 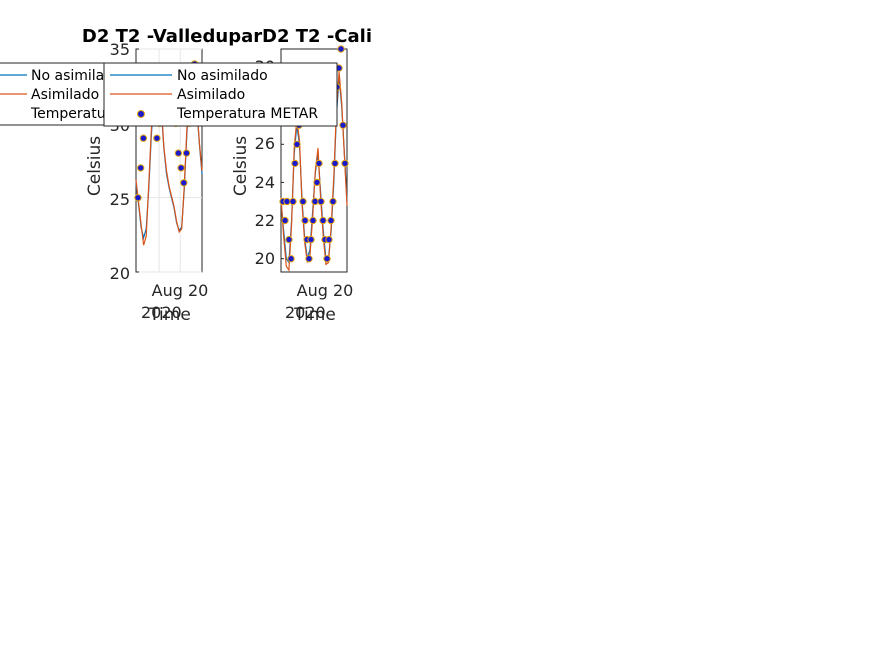 I want to click on x-axis-label-cali: Time, so click(x=314, y=315).